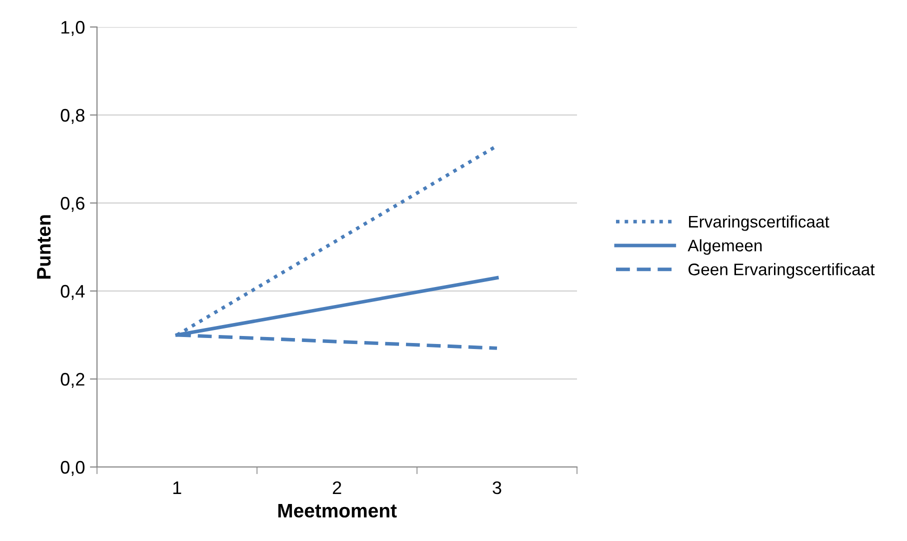 The image size is (907, 541). What do you see at coordinates (72, 28) in the screenshot?
I see `y-tick-label: 1,0` at bounding box center [72, 28].